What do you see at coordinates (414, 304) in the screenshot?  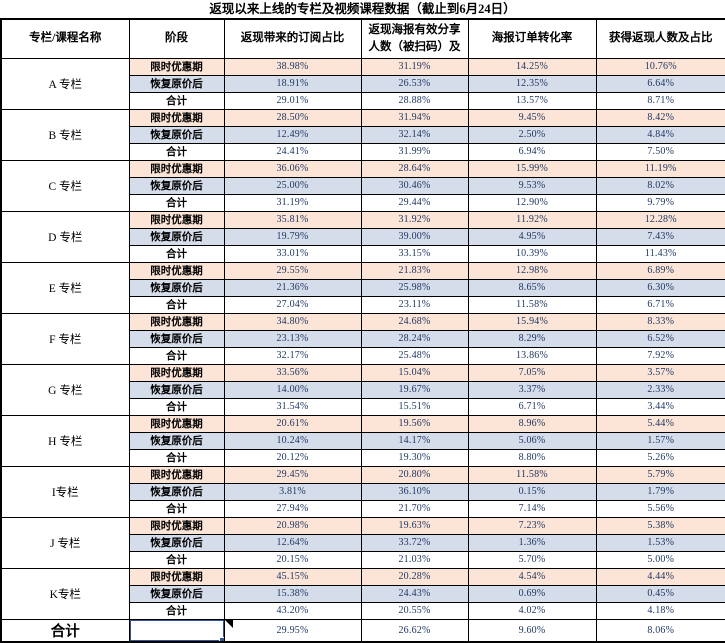 I see `value-cell: 23.11%` at bounding box center [414, 304].